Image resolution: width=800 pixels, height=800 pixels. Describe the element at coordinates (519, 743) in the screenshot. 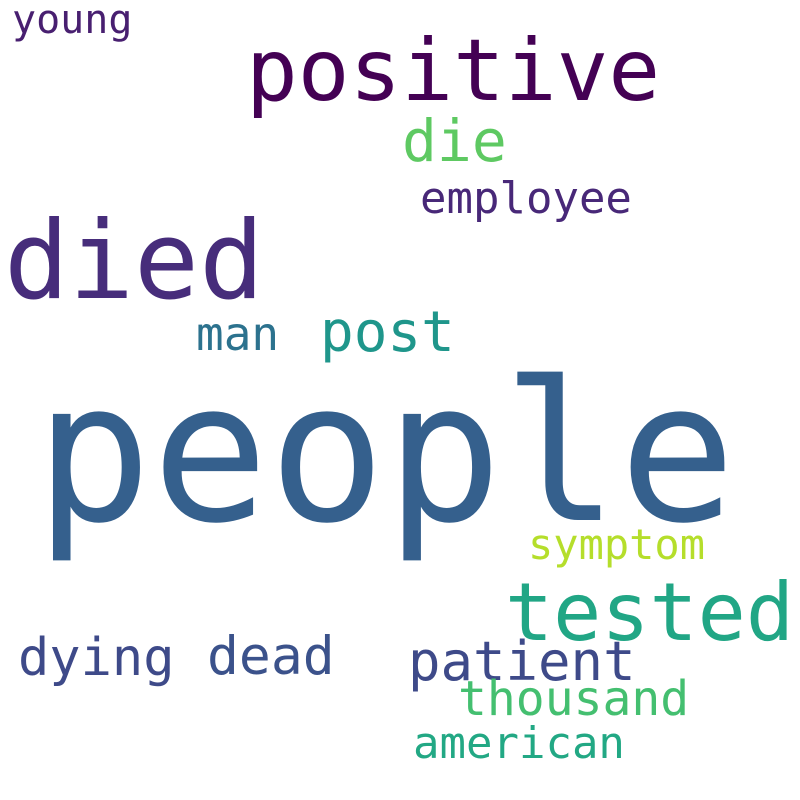

I see `word-american: american` at that location.